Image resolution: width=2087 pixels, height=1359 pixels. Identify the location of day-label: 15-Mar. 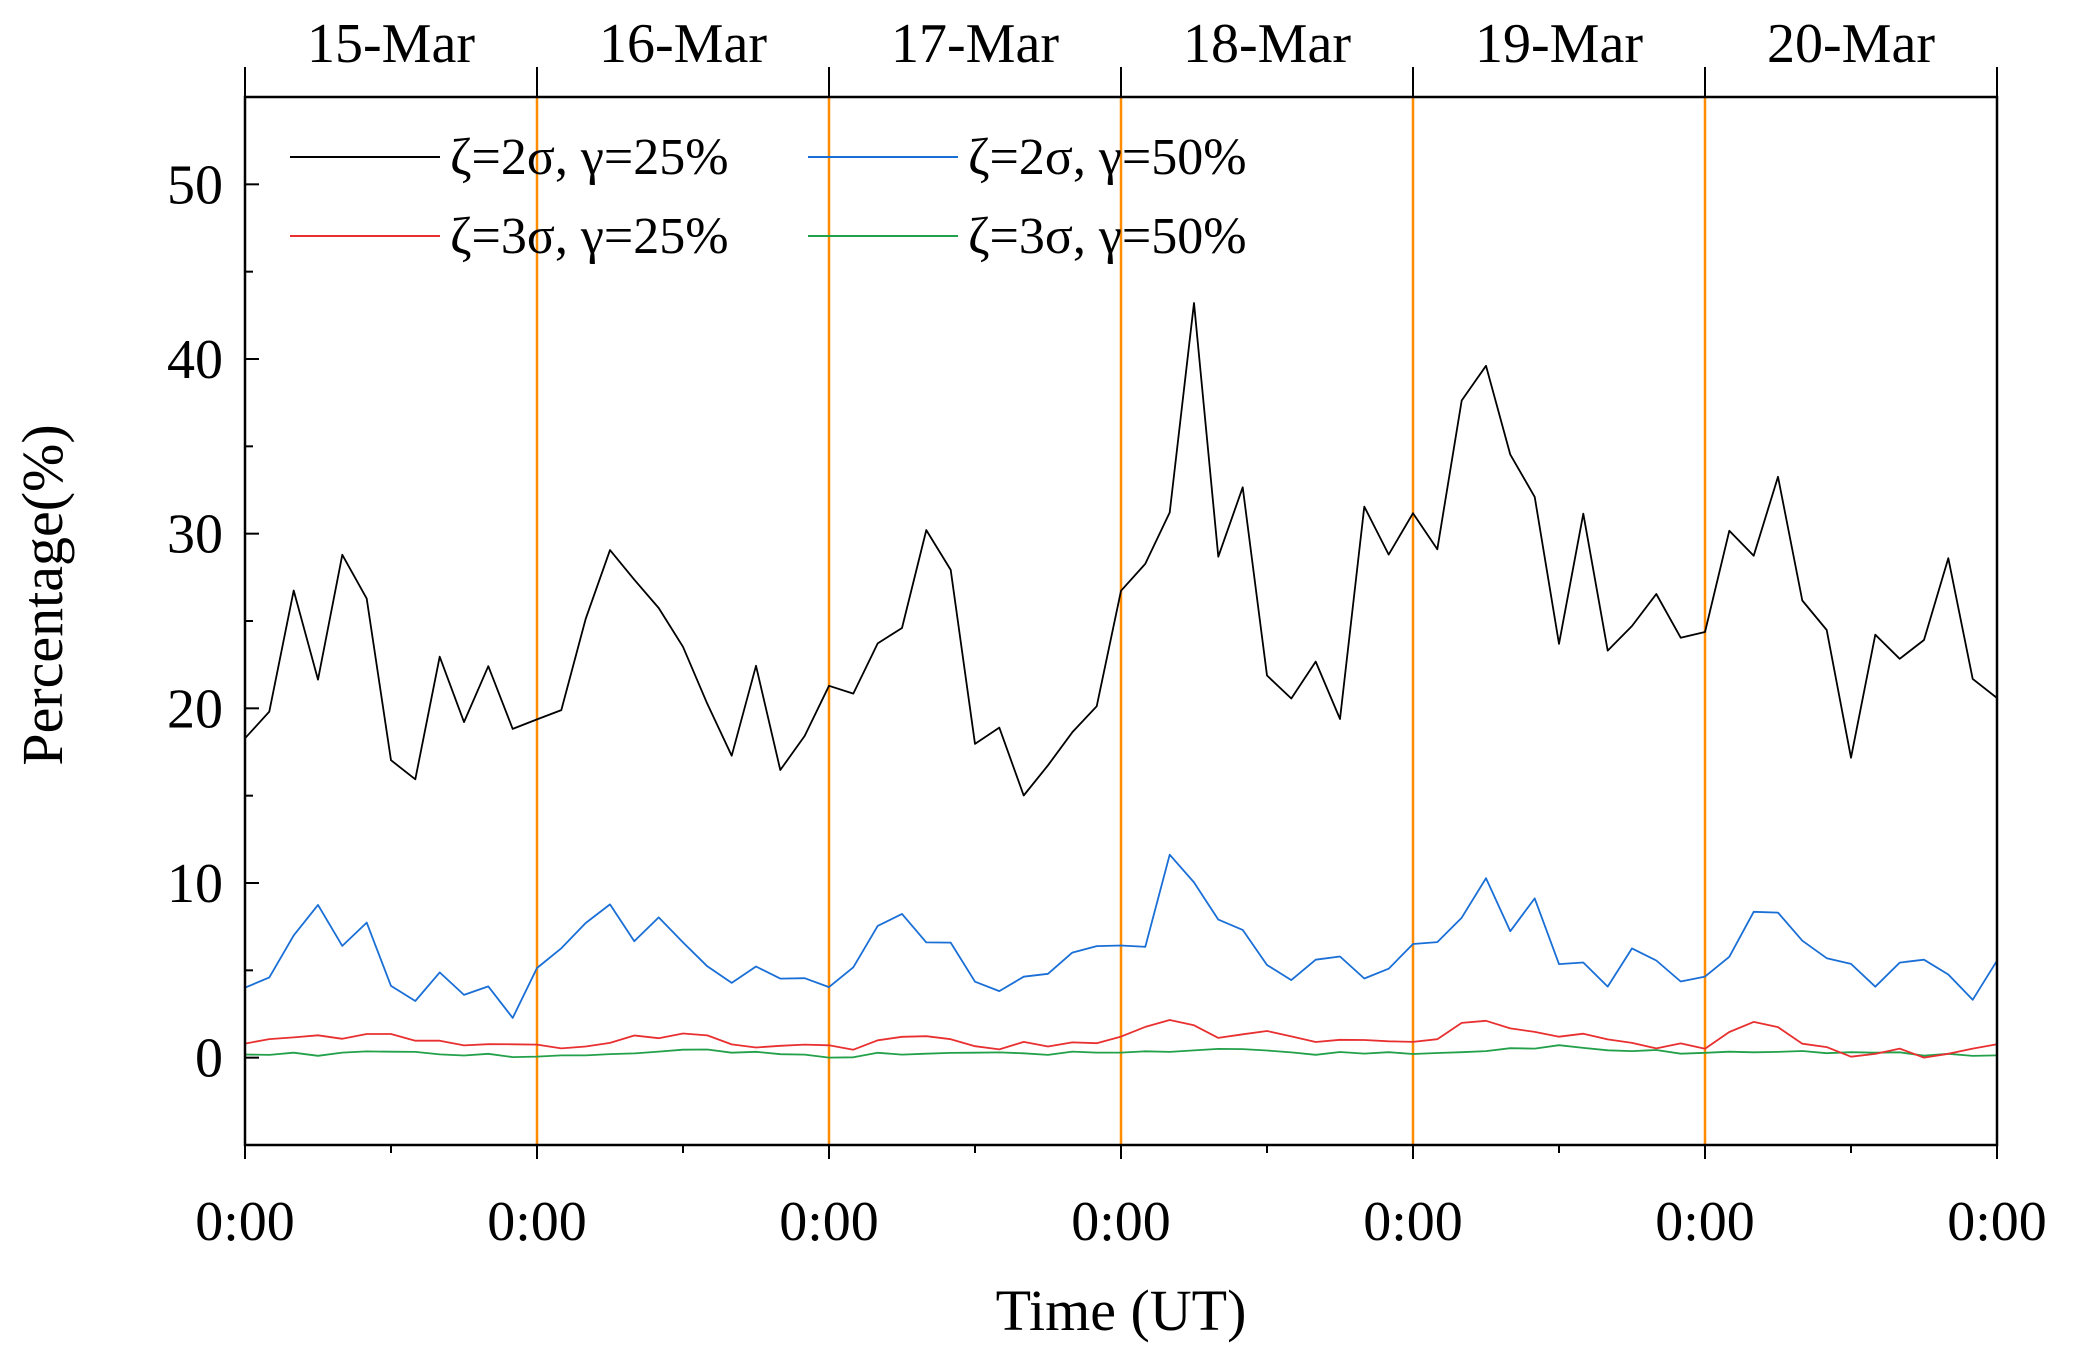
(391, 44).